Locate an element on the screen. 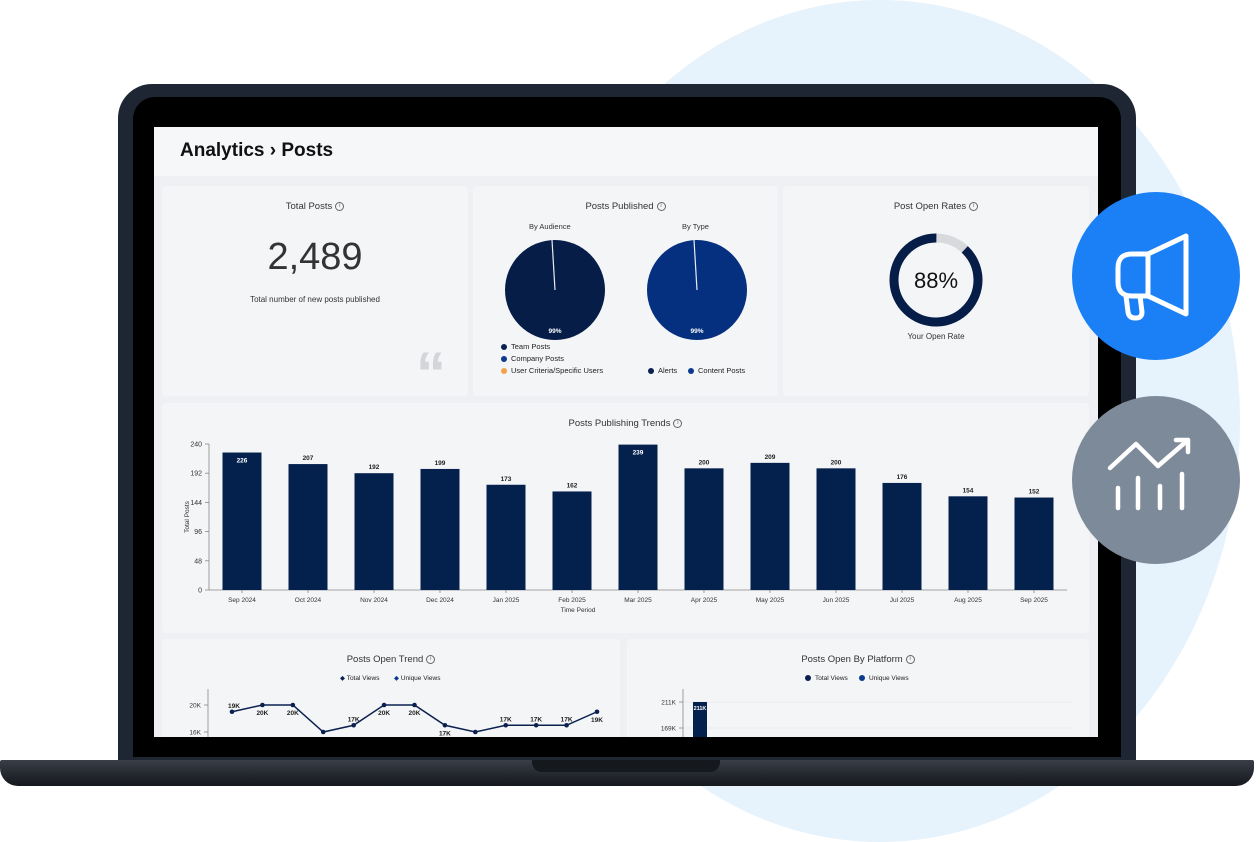  type-pie: 99% is located at coordinates (697, 289).